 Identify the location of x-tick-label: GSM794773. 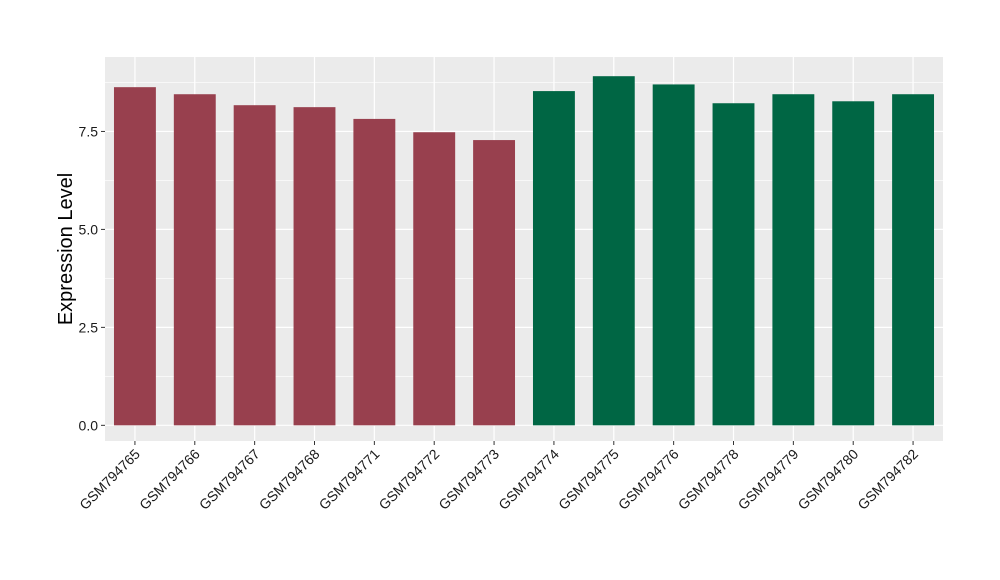
(468, 479).